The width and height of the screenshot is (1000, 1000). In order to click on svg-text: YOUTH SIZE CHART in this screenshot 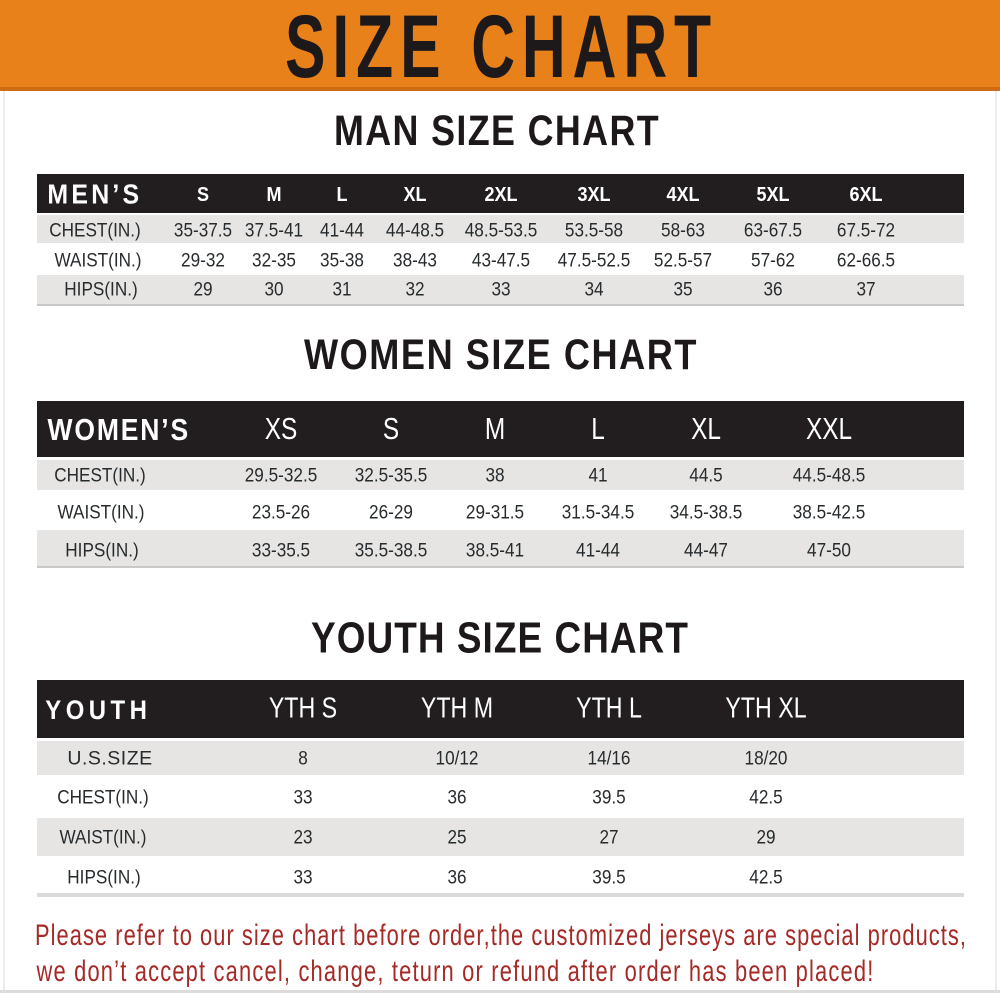, I will do `click(500, 637)`.